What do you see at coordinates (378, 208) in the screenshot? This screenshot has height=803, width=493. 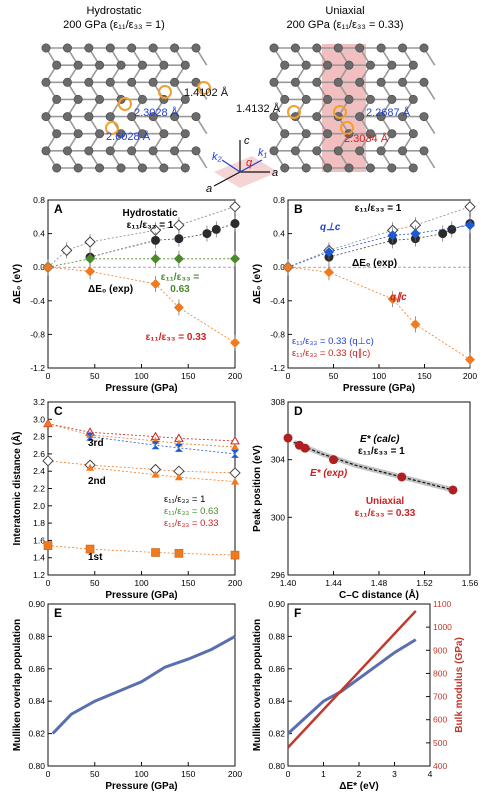 I see `panel-b-note-ratio1: ε₁₁/ε₃₃ = 1` at bounding box center [378, 208].